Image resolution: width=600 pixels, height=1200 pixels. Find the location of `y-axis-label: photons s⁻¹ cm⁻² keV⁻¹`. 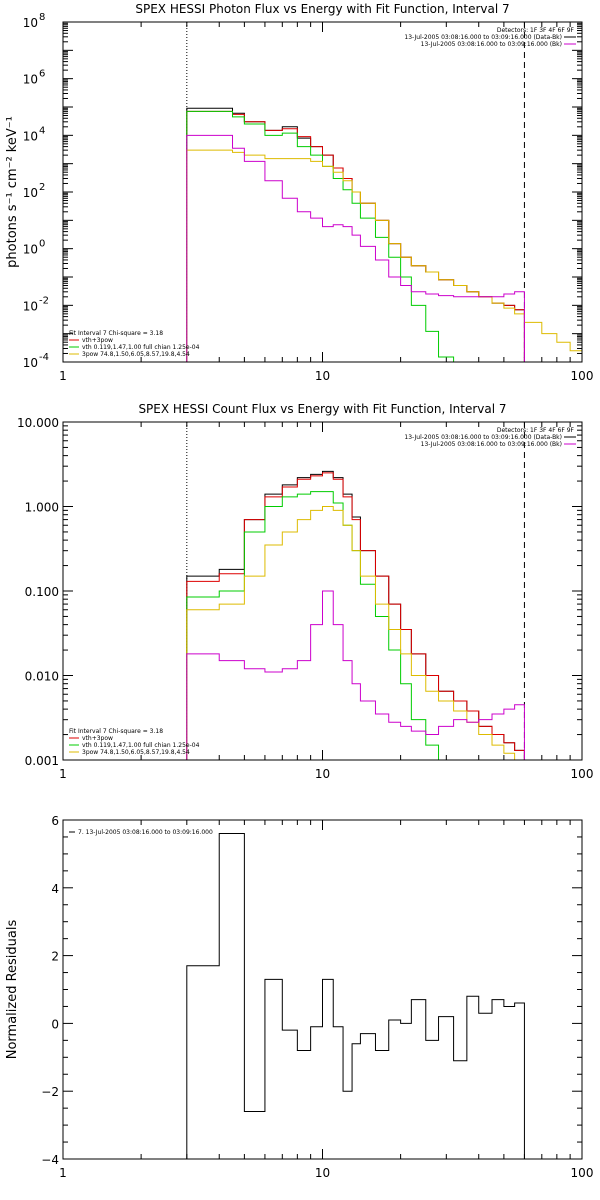

y-axis-label: photons s⁻¹ cm⁻² keV⁻¹ is located at coordinates (12, 192).